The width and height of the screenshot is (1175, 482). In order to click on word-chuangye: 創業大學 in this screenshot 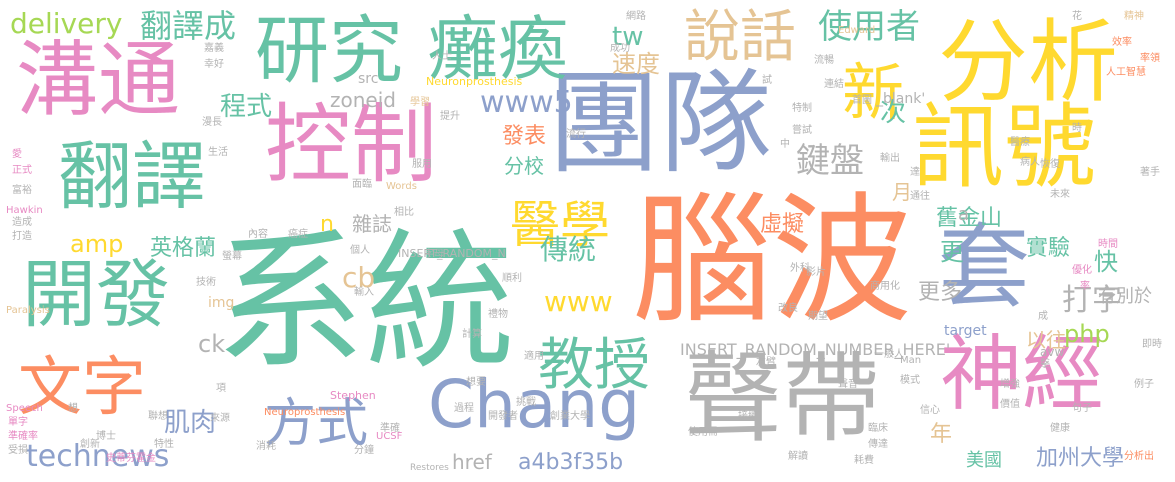, I will do `click(570, 416)`.